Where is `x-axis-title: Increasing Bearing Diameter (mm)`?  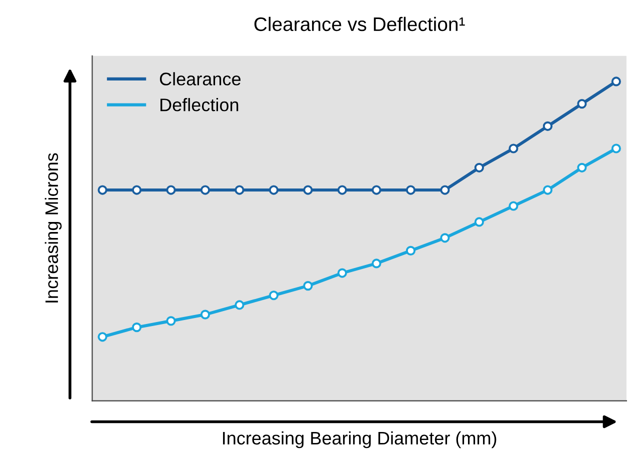
x-axis-title: Increasing Bearing Diameter (mm) is located at coordinates (359, 439).